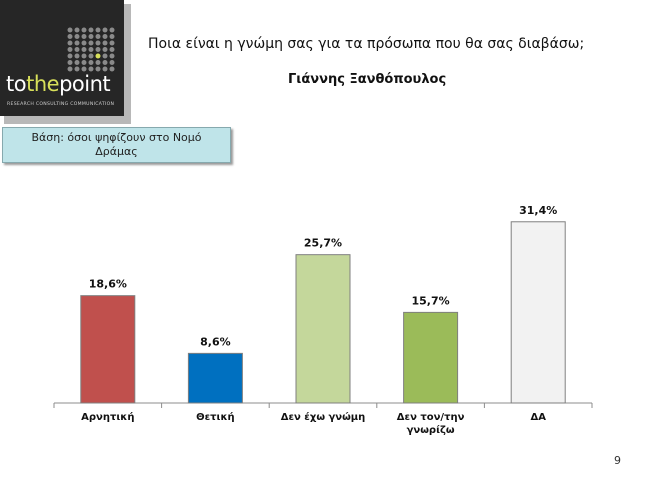 The height and width of the screenshot is (495, 660). What do you see at coordinates (61, 104) in the screenshot?
I see `brand-tagline: RESEARCH CONSULTING COMMUNICATION` at bounding box center [61, 104].